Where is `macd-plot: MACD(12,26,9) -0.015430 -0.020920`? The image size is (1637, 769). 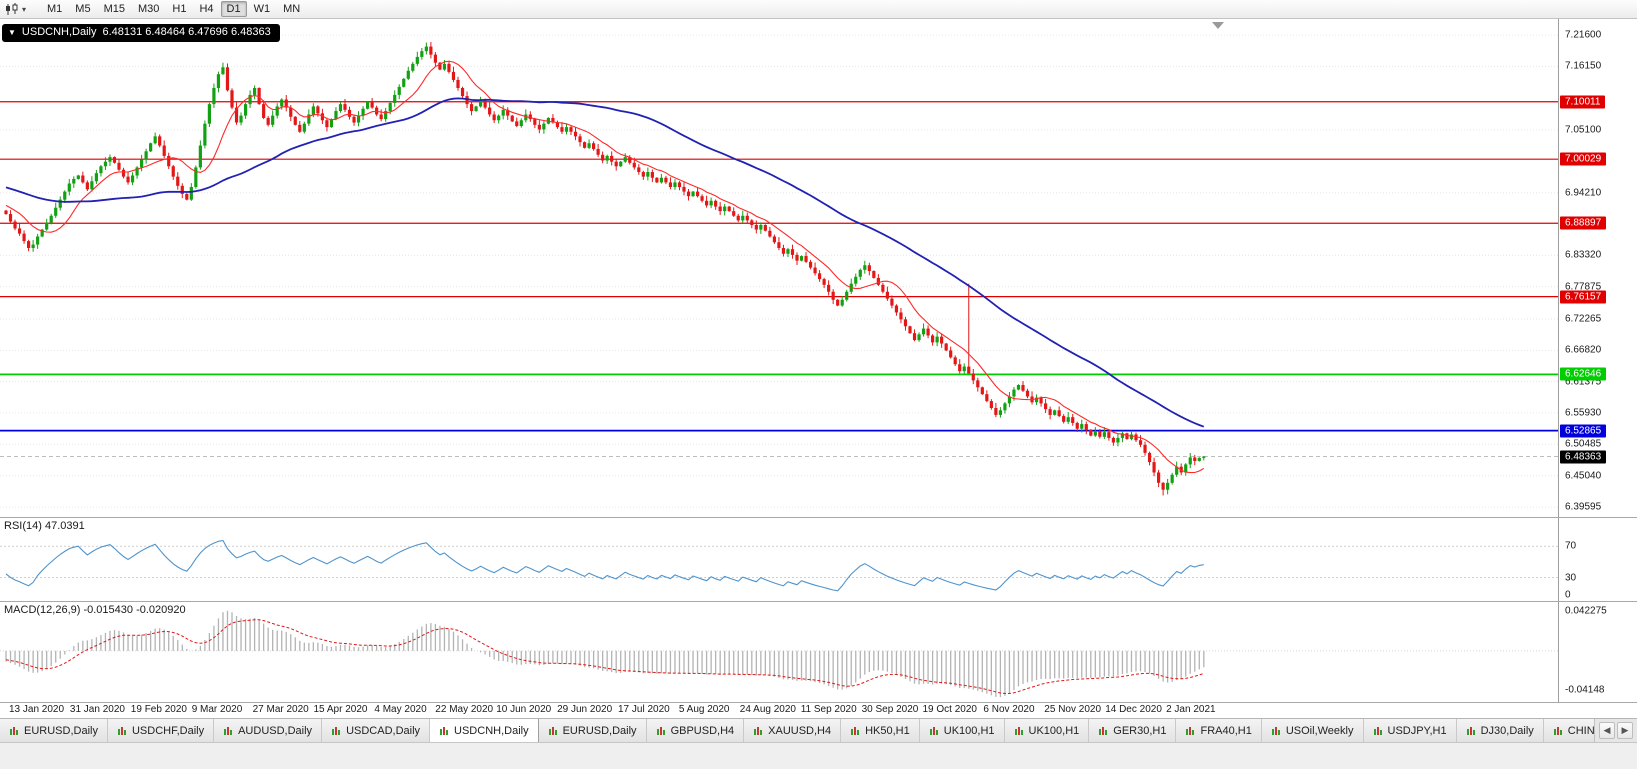
macd-plot: MACD(12,26,9) -0.015430 -0.020920 is located at coordinates (779, 652).